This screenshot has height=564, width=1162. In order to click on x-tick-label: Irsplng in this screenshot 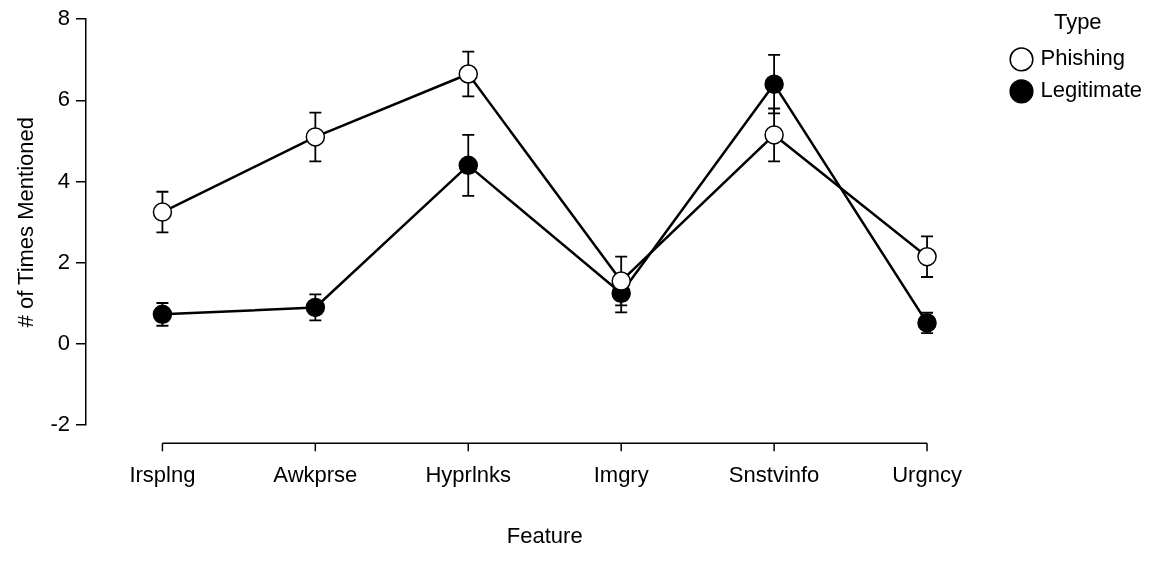, I will do `click(162, 475)`.